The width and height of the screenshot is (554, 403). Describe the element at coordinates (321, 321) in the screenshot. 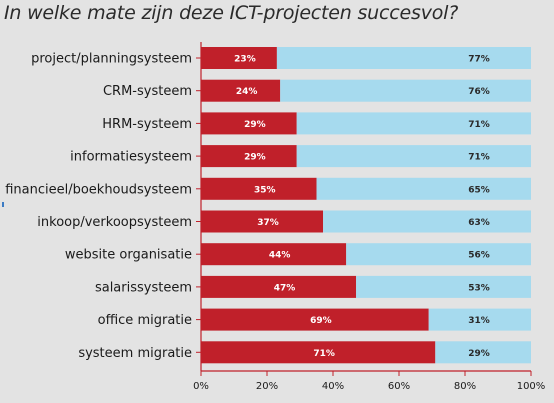

I see `data-label-red: 69%` at that location.